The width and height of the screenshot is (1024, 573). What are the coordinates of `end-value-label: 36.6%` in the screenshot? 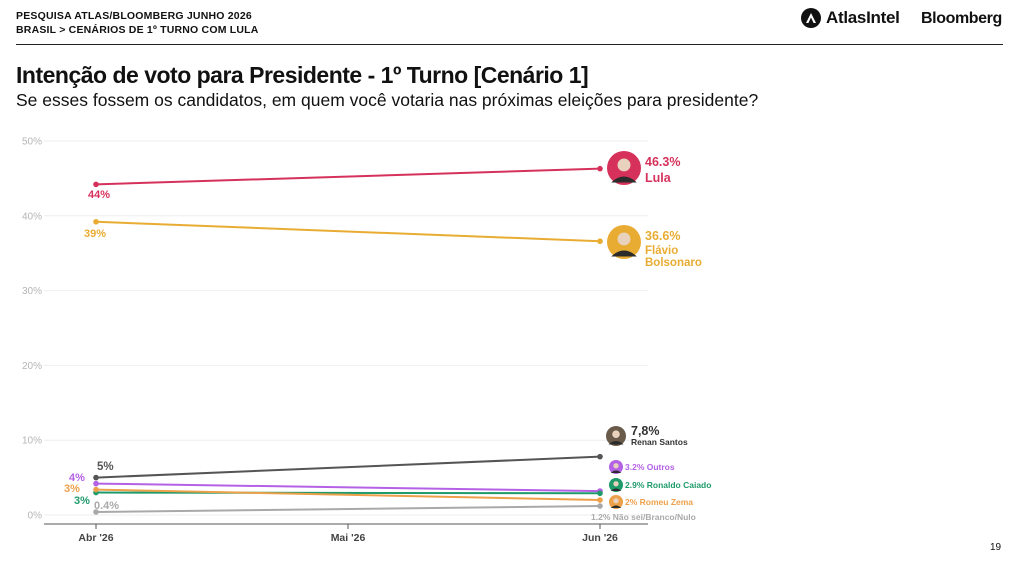 It's located at (662, 236).